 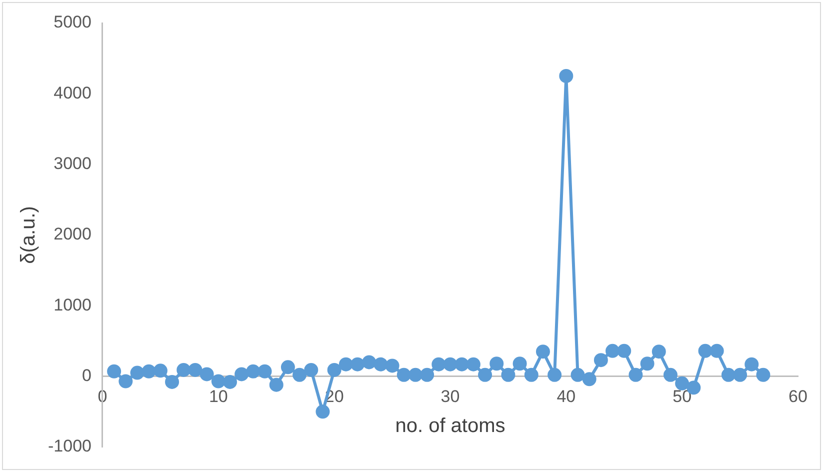 I want to click on y-tick-label: -1000, so click(x=70, y=446).